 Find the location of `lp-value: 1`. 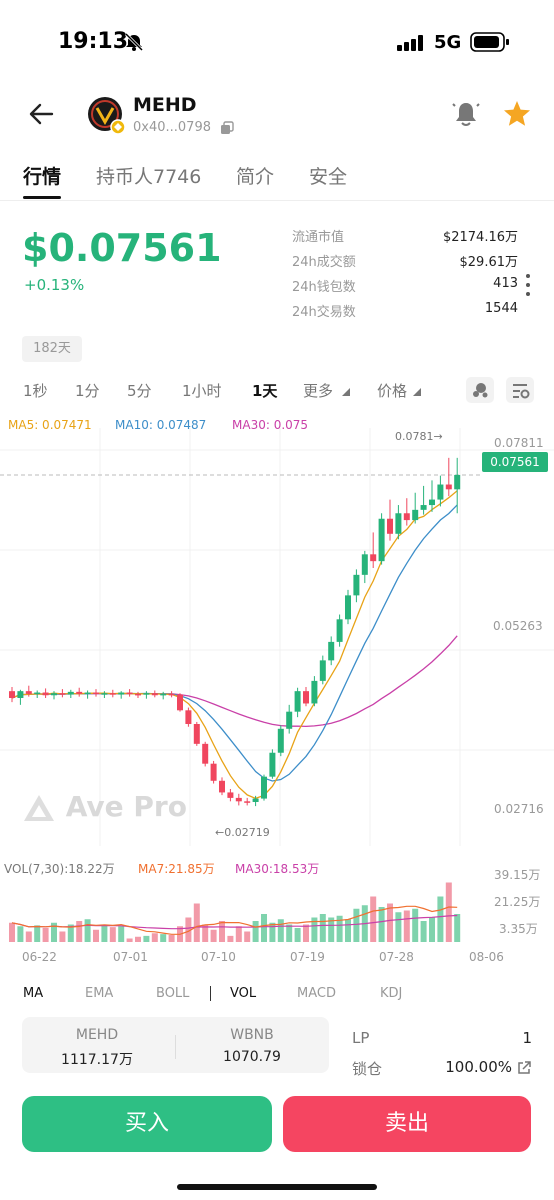

lp-value: 1 is located at coordinates (527, 1038).